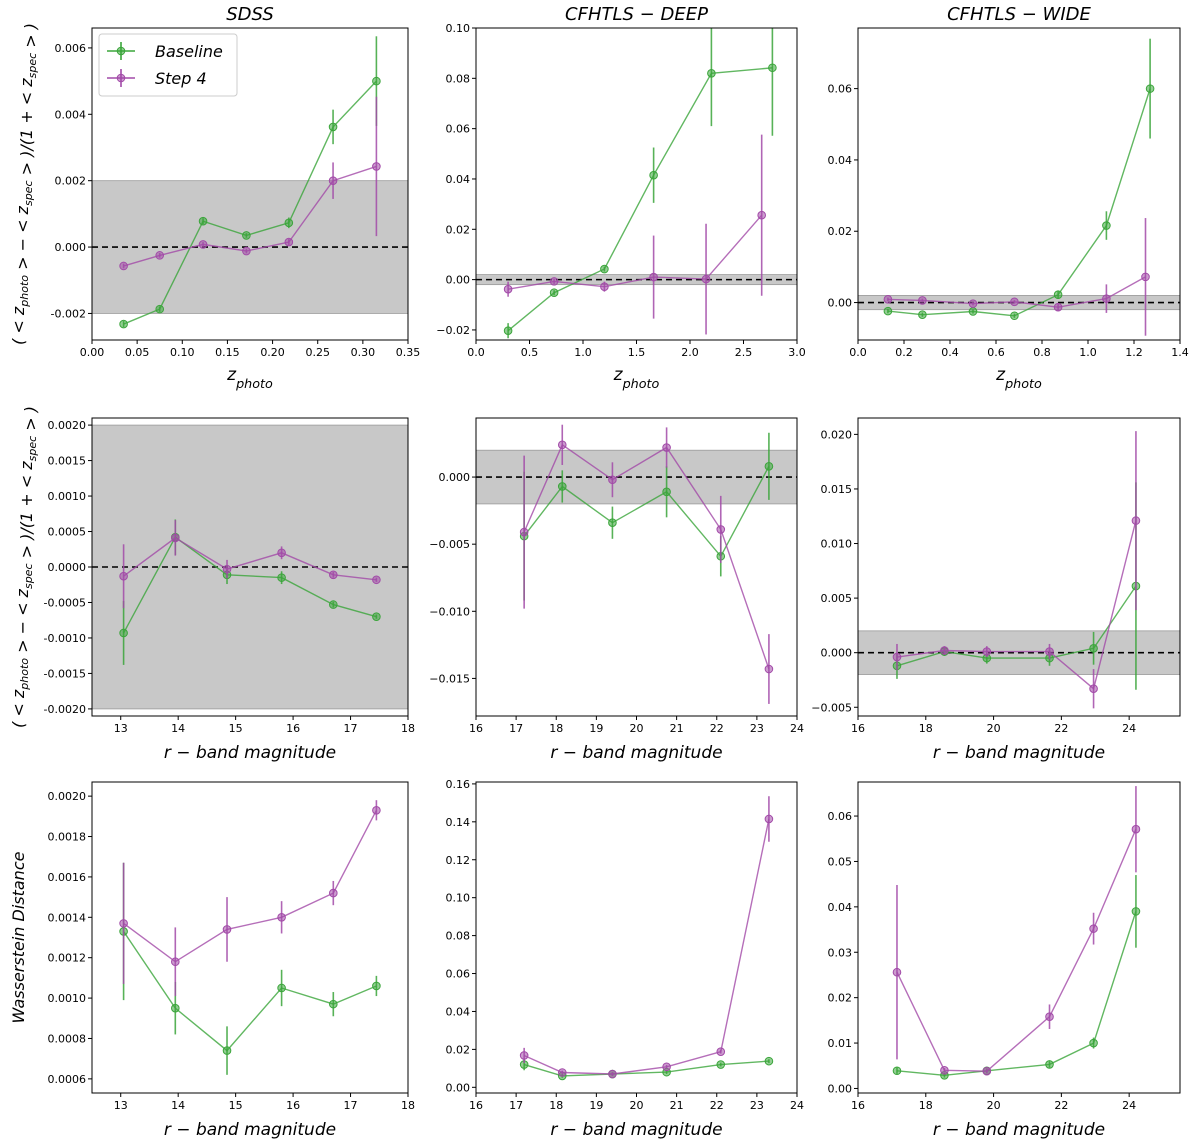  I want to click on y-tick-label: 0.02, so click(458, 229).